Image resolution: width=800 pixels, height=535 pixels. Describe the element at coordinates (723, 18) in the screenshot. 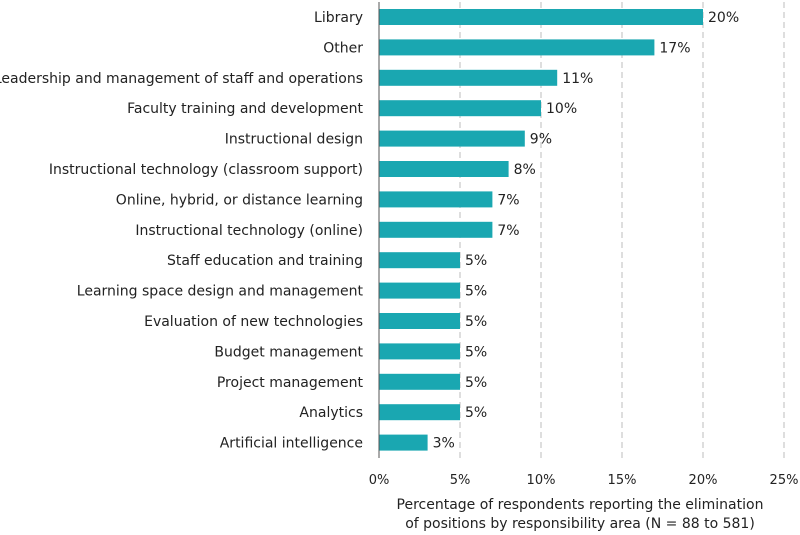

I see `data-label: 20%` at that location.